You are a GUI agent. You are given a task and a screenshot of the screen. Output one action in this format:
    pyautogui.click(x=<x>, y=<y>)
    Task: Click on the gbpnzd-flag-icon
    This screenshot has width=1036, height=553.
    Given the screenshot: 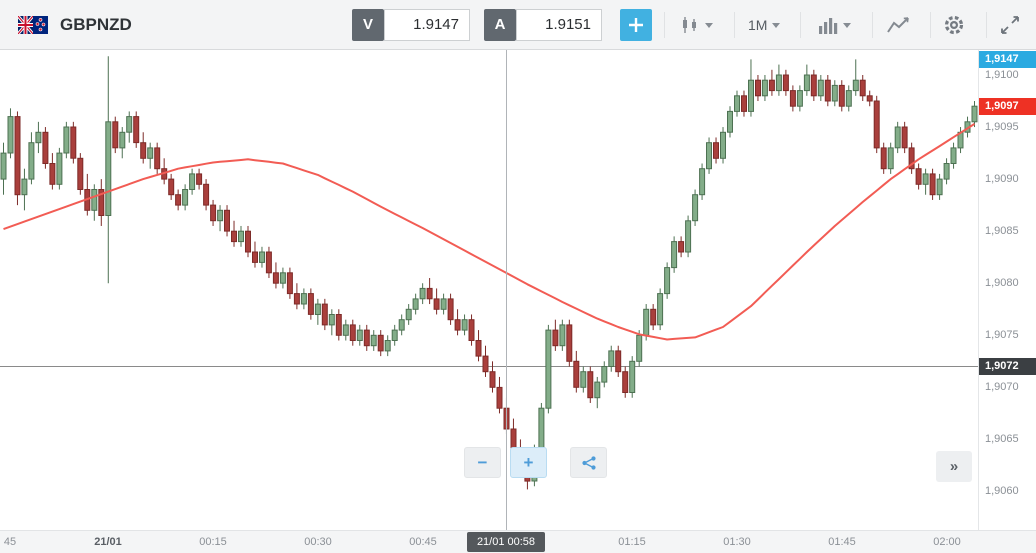 What is the action you would take?
    pyautogui.click(x=32, y=25)
    